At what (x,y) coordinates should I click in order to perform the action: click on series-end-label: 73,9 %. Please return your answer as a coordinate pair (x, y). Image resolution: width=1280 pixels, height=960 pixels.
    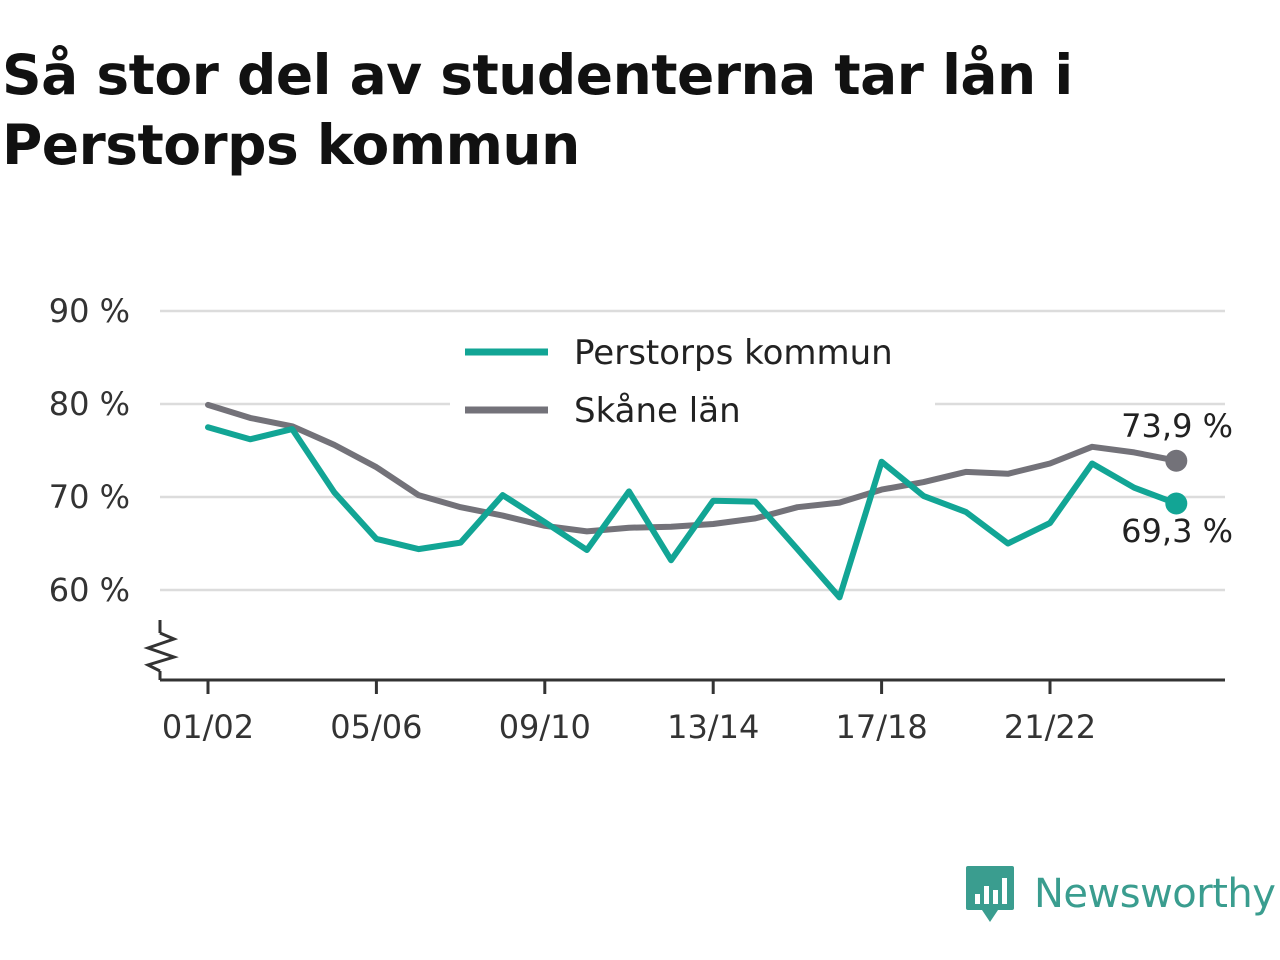
    Looking at the image, I should click on (1177, 426).